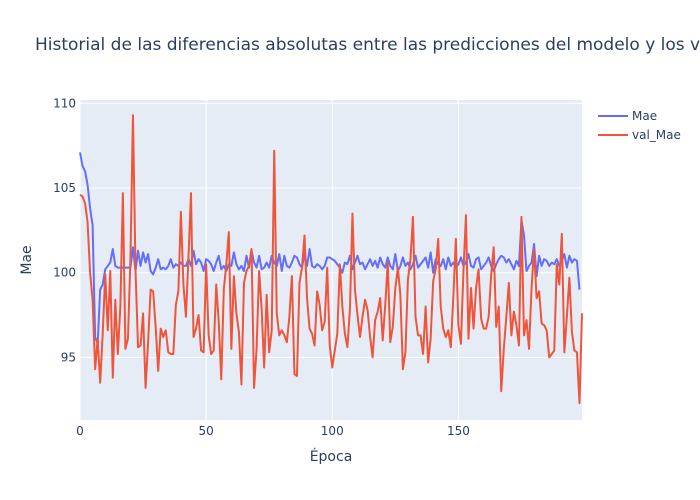  I want to click on y-tick-label: 105, so click(64, 188).